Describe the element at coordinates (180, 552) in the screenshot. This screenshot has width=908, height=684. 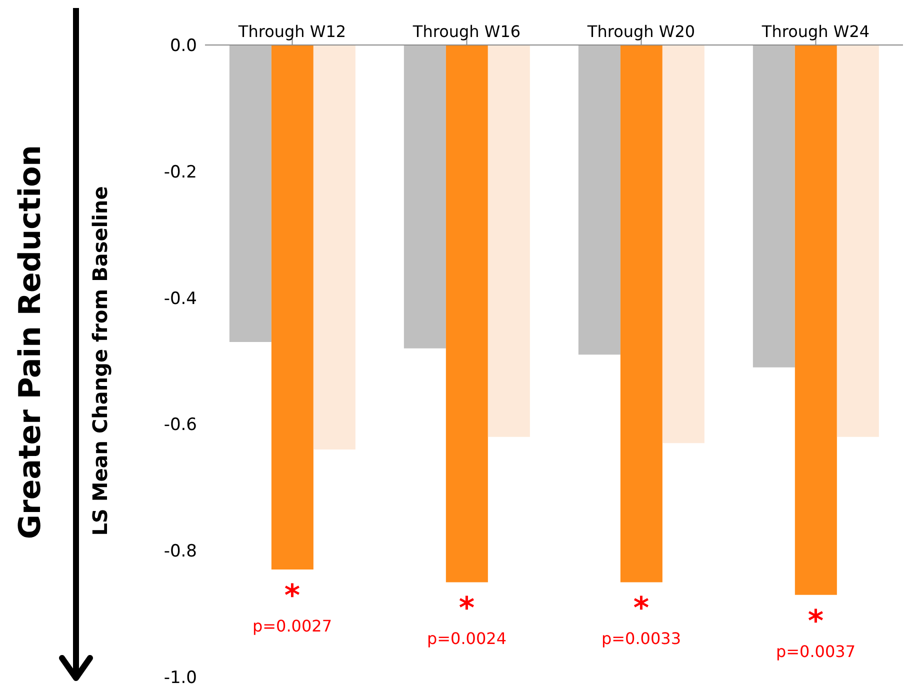
I see `y-tick-label: -0.8` at that location.